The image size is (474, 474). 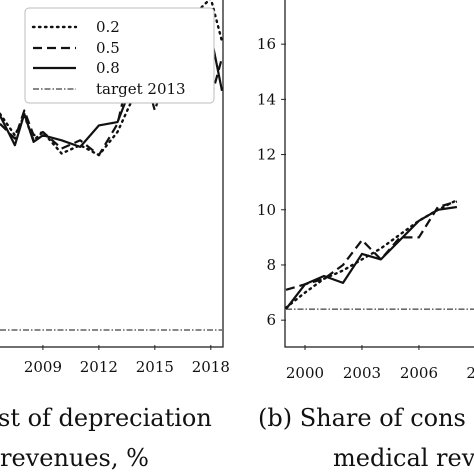 I want to click on panel-b-x-tick-label: 2003, so click(x=362, y=373).